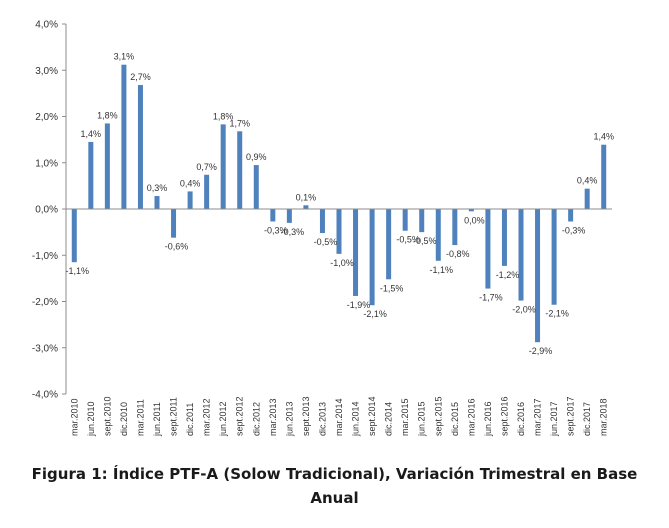 This screenshot has height=528, width=669. What do you see at coordinates (359, 305) in the screenshot?
I see `data-label: -1,9%` at bounding box center [359, 305].